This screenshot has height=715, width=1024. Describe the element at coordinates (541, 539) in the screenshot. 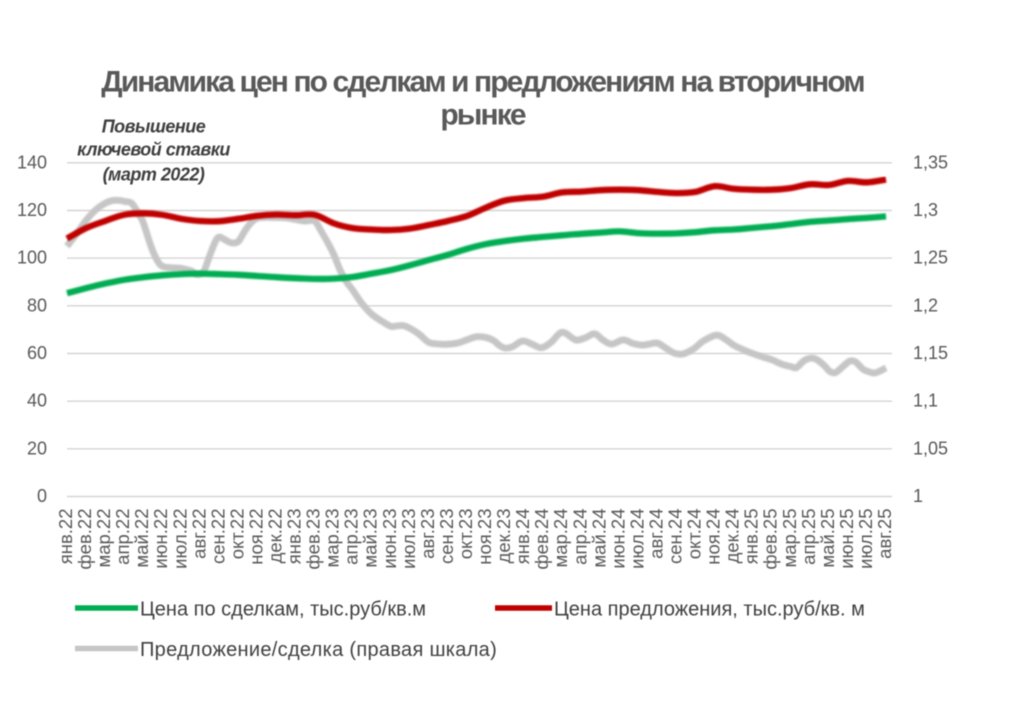

I see `svg-text: фев.24` at that location.